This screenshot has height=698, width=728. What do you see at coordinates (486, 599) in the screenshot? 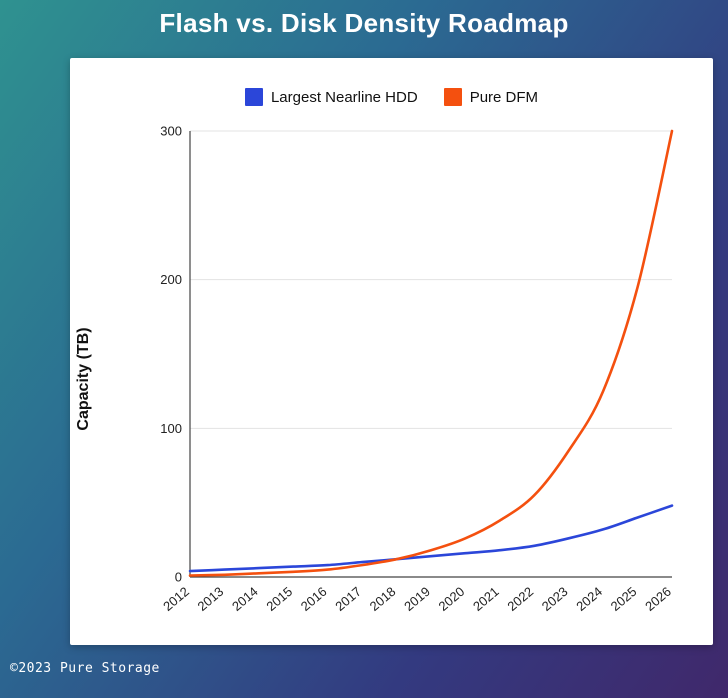
I see `svg-text: 2021` at bounding box center [486, 599].